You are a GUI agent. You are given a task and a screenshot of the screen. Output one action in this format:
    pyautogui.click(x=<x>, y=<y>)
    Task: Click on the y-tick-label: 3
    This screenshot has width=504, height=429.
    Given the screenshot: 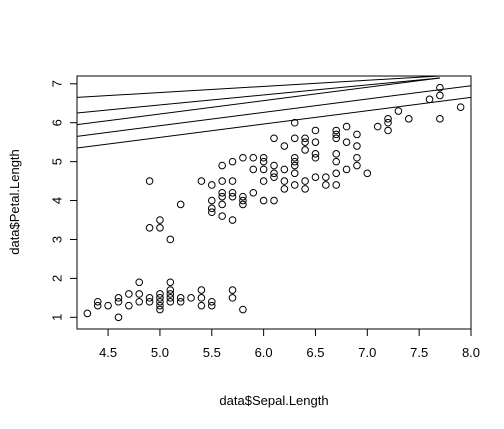 What is the action you would take?
    pyautogui.click(x=57, y=239)
    